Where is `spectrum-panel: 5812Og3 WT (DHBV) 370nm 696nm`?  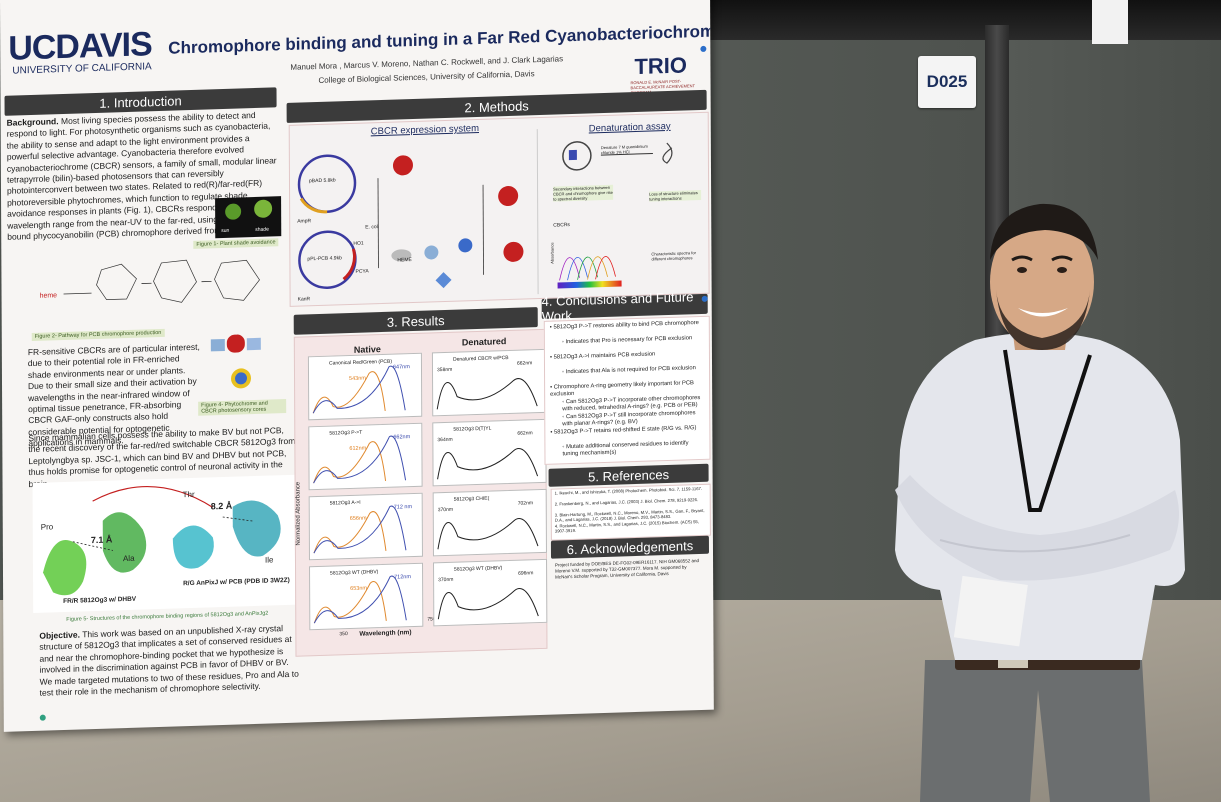
spectrum-panel: 5812Og3 WT (DHBV) 370nm 696nm is located at coordinates (490, 592).